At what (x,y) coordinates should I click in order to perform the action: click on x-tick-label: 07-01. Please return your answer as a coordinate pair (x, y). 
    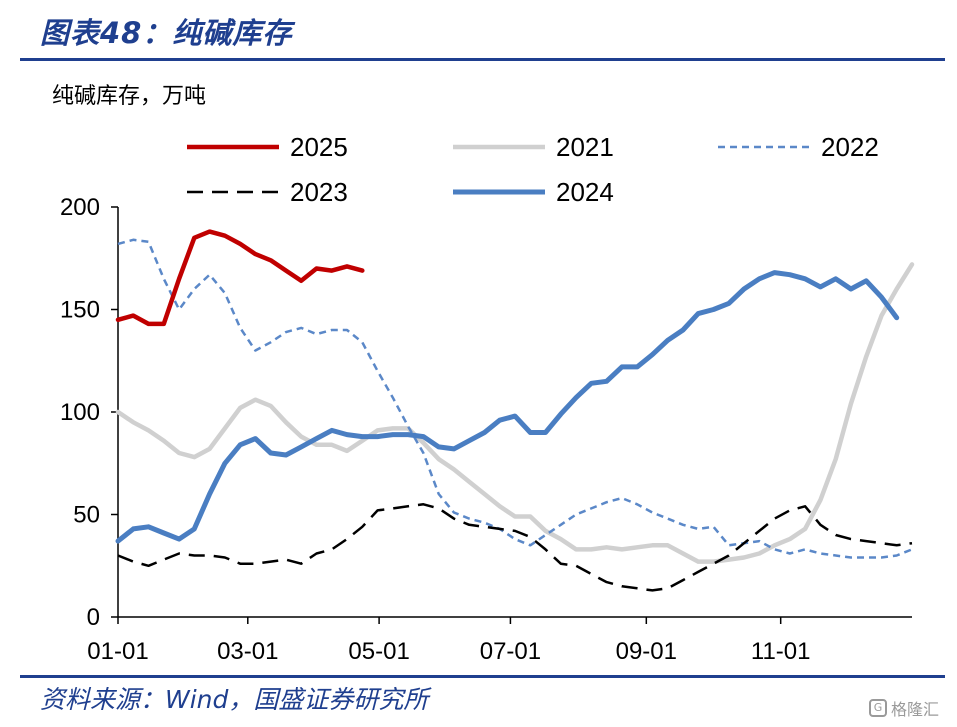
    Looking at the image, I should click on (510, 651).